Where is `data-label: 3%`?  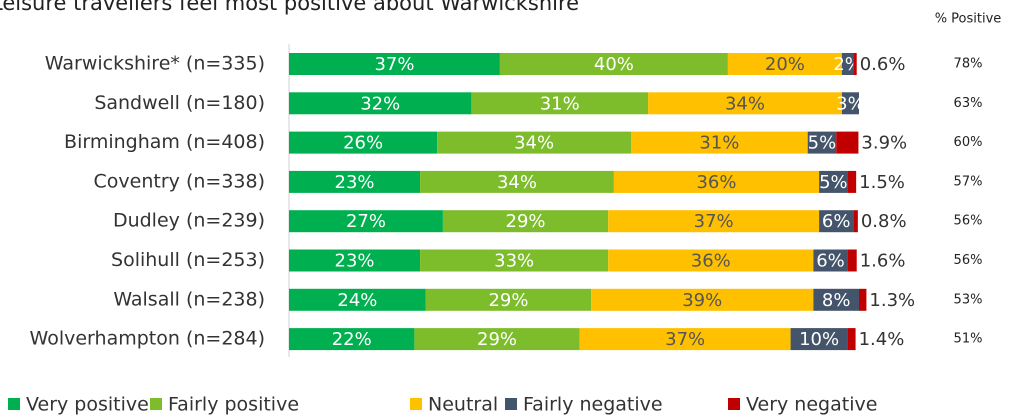
data-label: 3% is located at coordinates (850, 103).